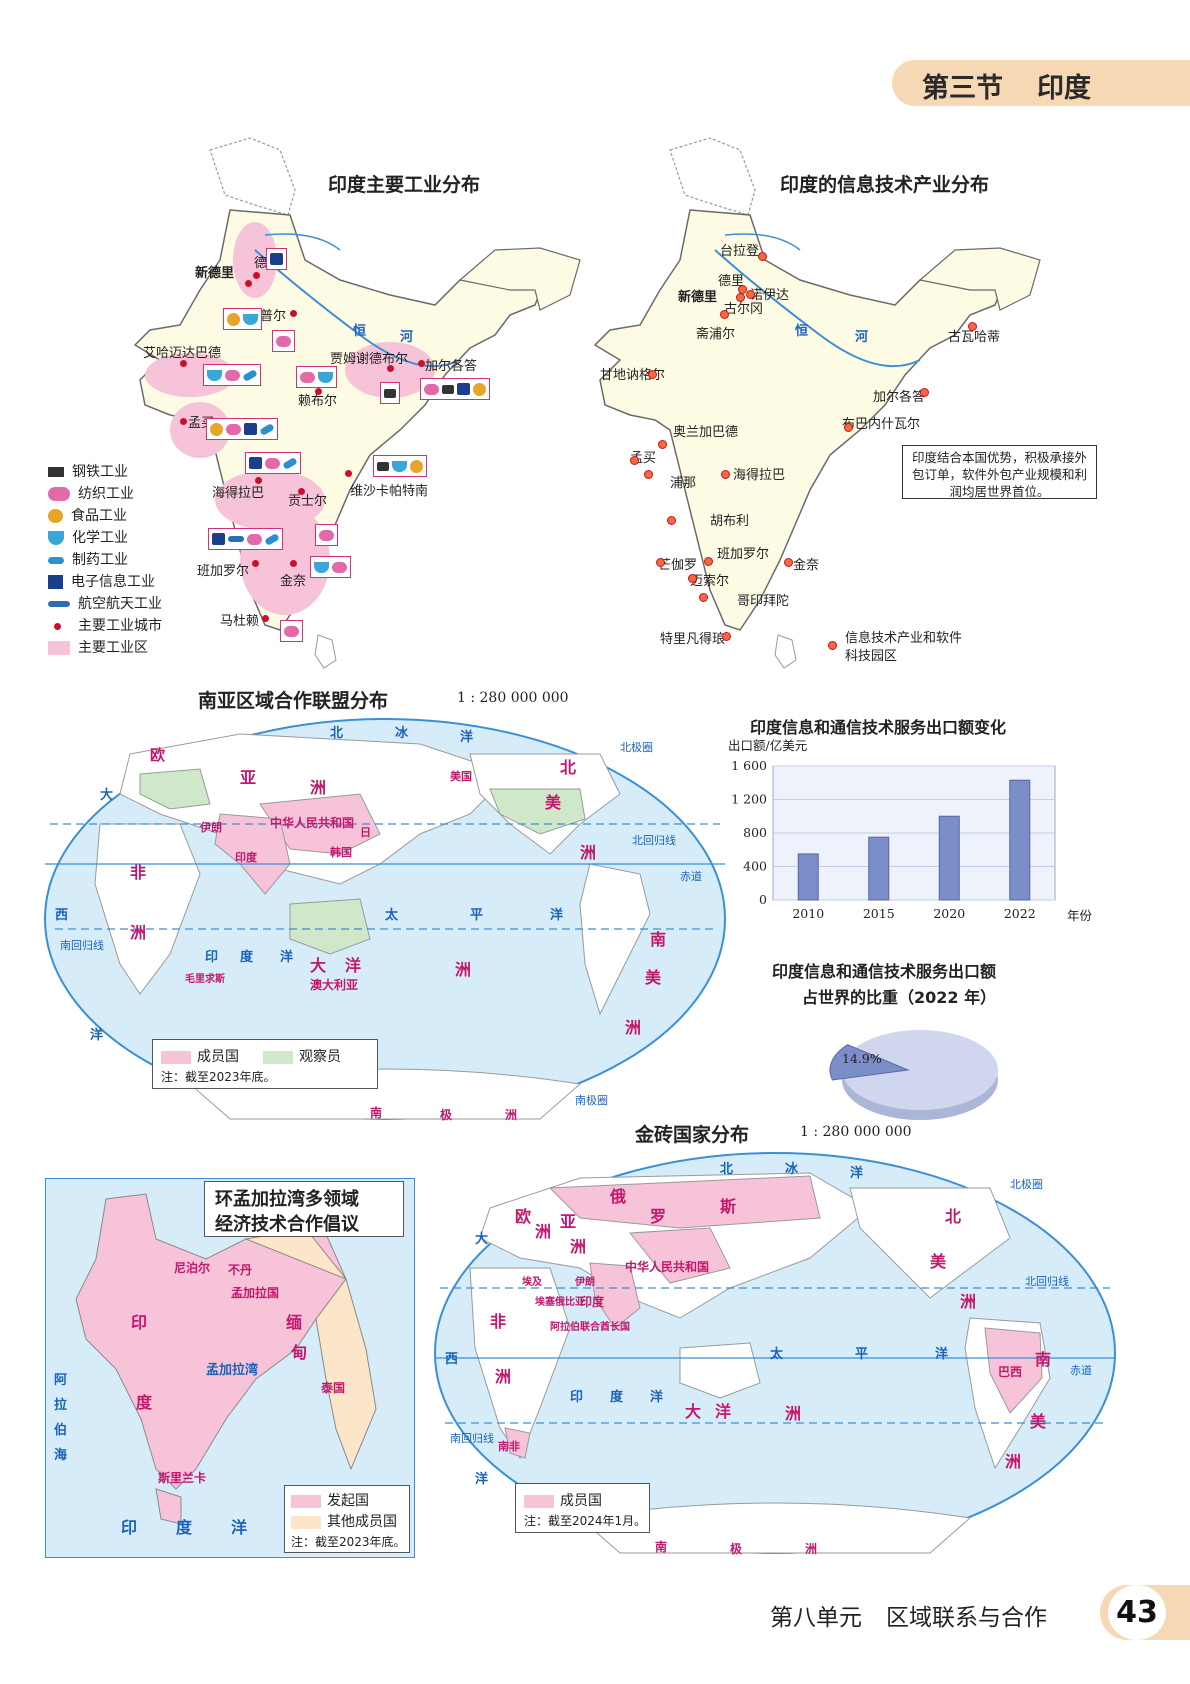 The width and height of the screenshot is (1190, 1684). What do you see at coordinates (662, 444) in the screenshot?
I see `it-dot-aurangabad` at bounding box center [662, 444].